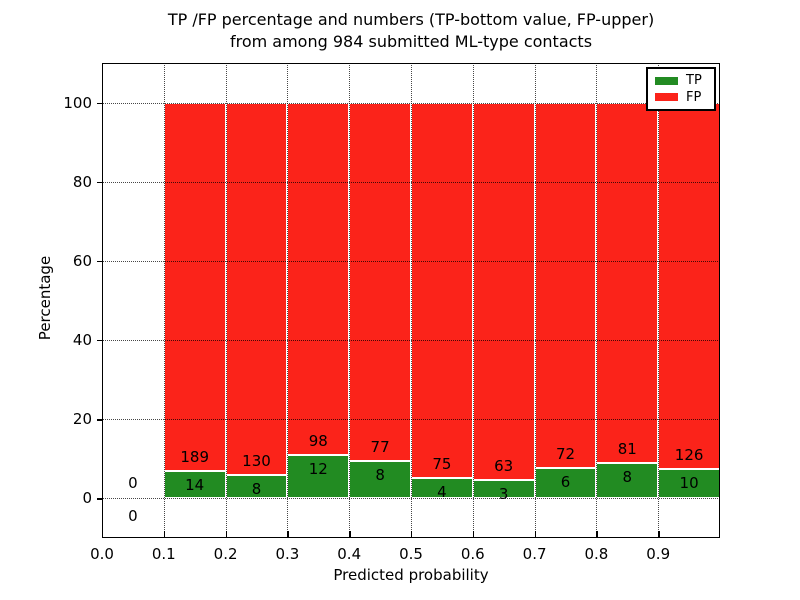 This screenshot has height=600, width=800. What do you see at coordinates (442, 464) in the screenshot?
I see `fp-count-label: 75` at bounding box center [442, 464].